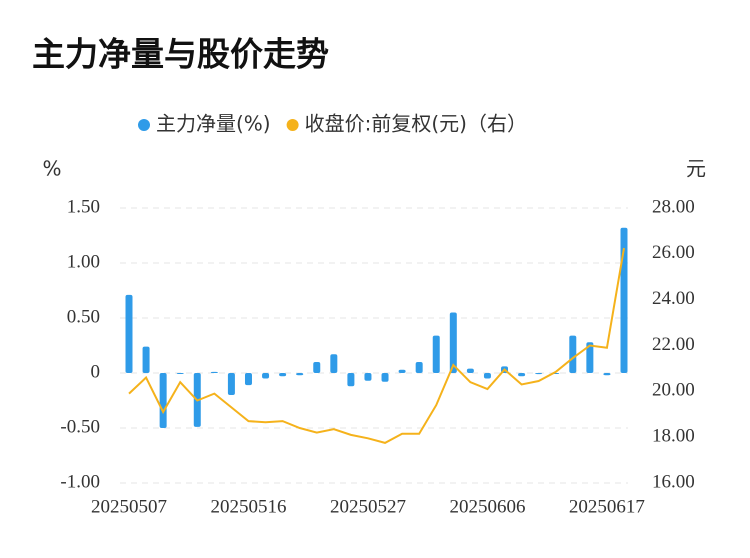 The height and width of the screenshot is (558, 750). Describe the element at coordinates (368, 506) in the screenshot. I see `x-tick-label: 20250527` at that location.